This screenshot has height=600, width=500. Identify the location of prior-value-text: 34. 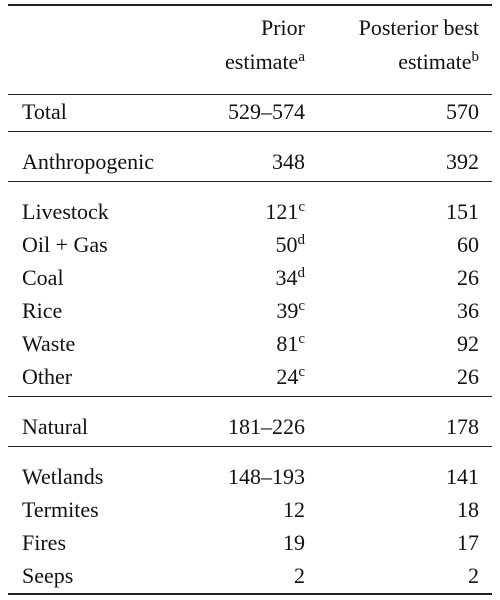
(286, 277).